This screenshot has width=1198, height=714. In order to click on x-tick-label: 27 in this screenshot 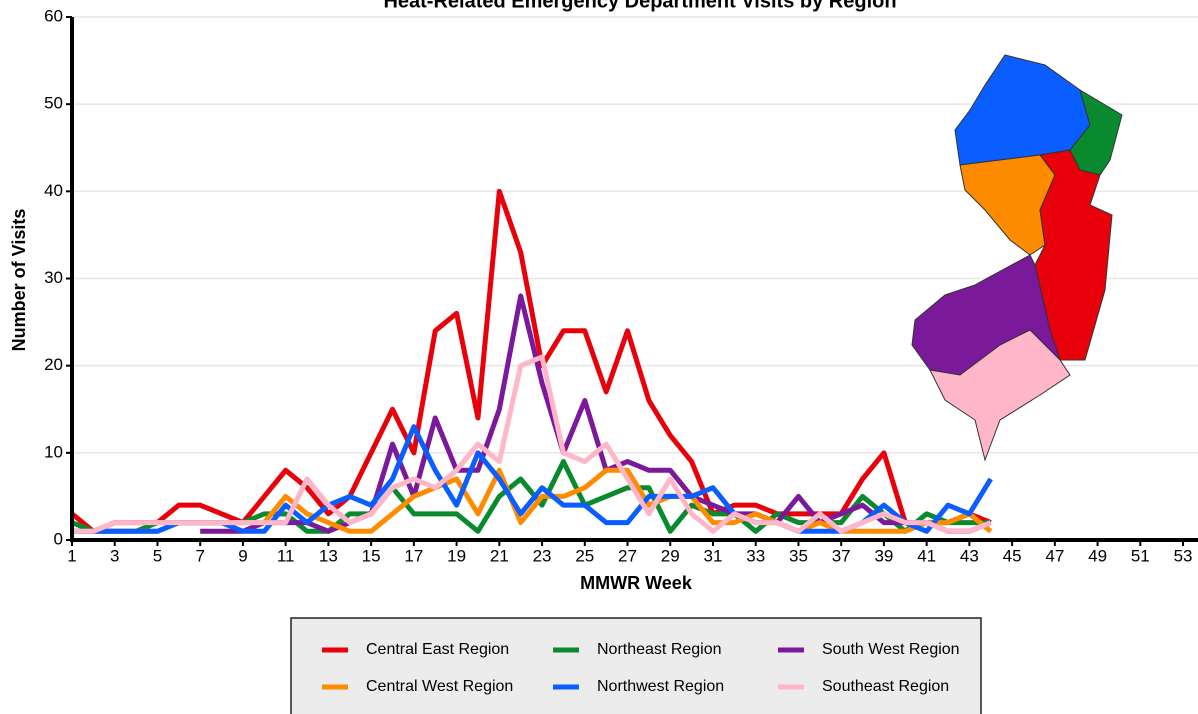, I will do `click(627, 555)`.